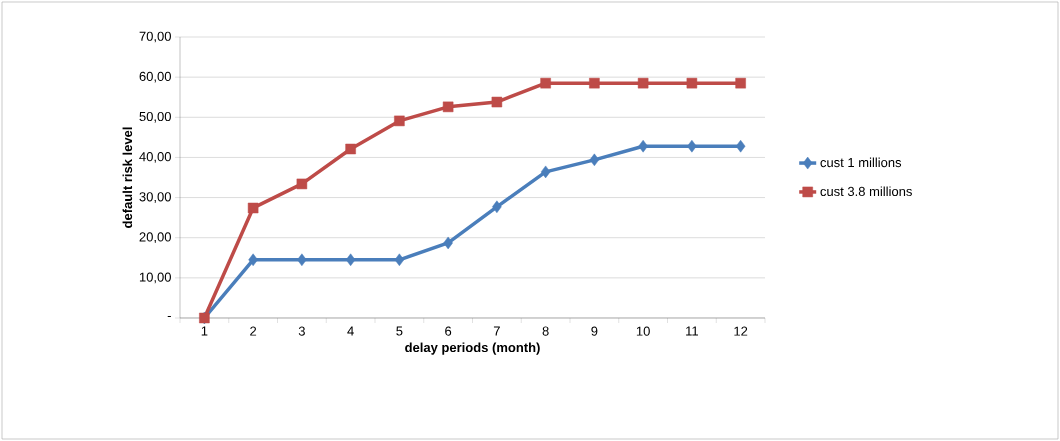  What do you see at coordinates (350, 331) in the screenshot?
I see `x-tick-label: 4` at bounding box center [350, 331].